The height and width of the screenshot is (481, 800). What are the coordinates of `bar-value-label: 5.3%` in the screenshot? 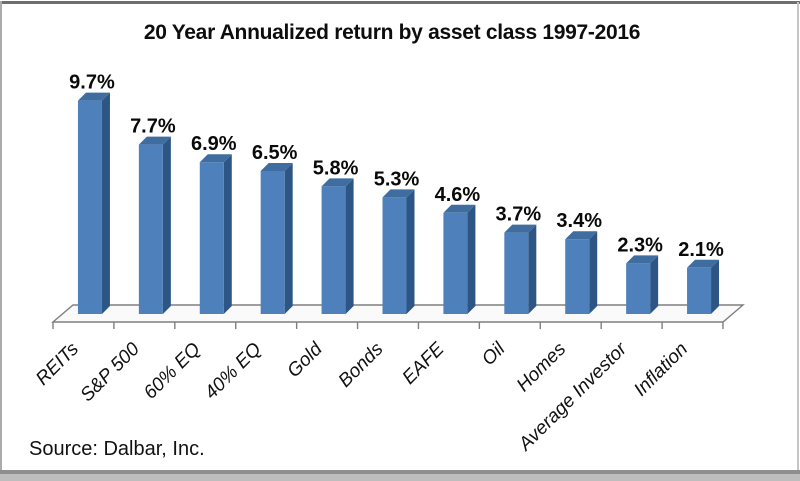 It's located at (397, 179).